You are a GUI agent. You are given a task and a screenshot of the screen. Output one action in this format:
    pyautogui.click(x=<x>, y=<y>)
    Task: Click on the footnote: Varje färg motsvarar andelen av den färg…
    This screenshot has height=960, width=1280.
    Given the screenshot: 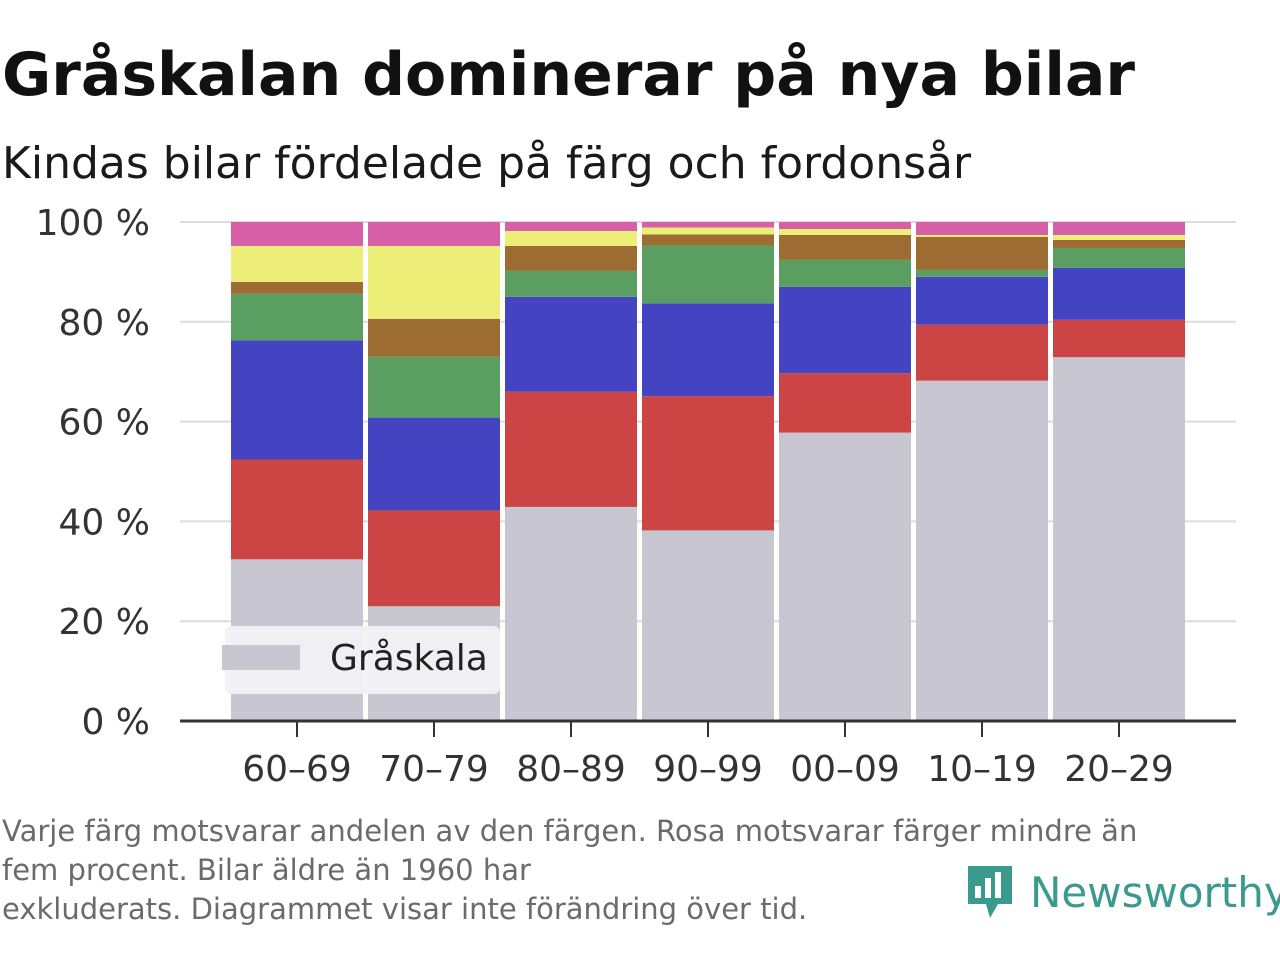 What is the action you would take?
    pyautogui.click(x=627, y=870)
    